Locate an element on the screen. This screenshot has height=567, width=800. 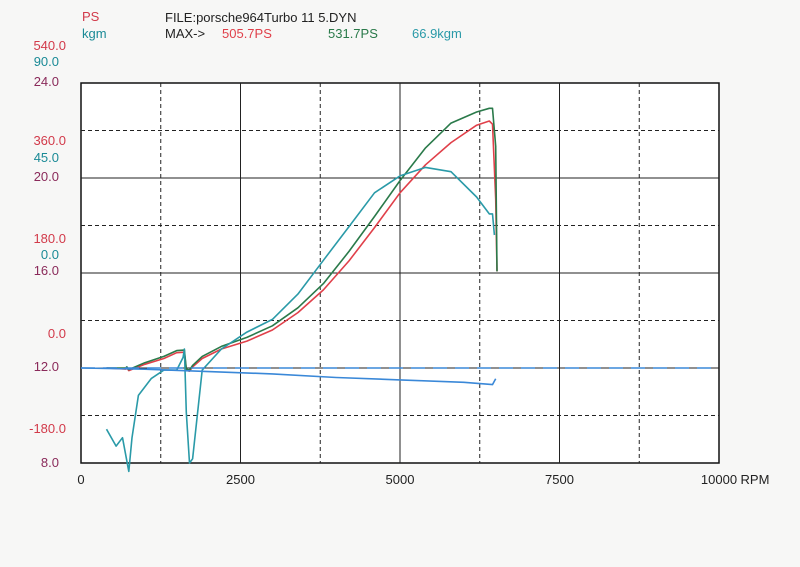
max-kgm-value: 66.9kgm is located at coordinates (437, 33).